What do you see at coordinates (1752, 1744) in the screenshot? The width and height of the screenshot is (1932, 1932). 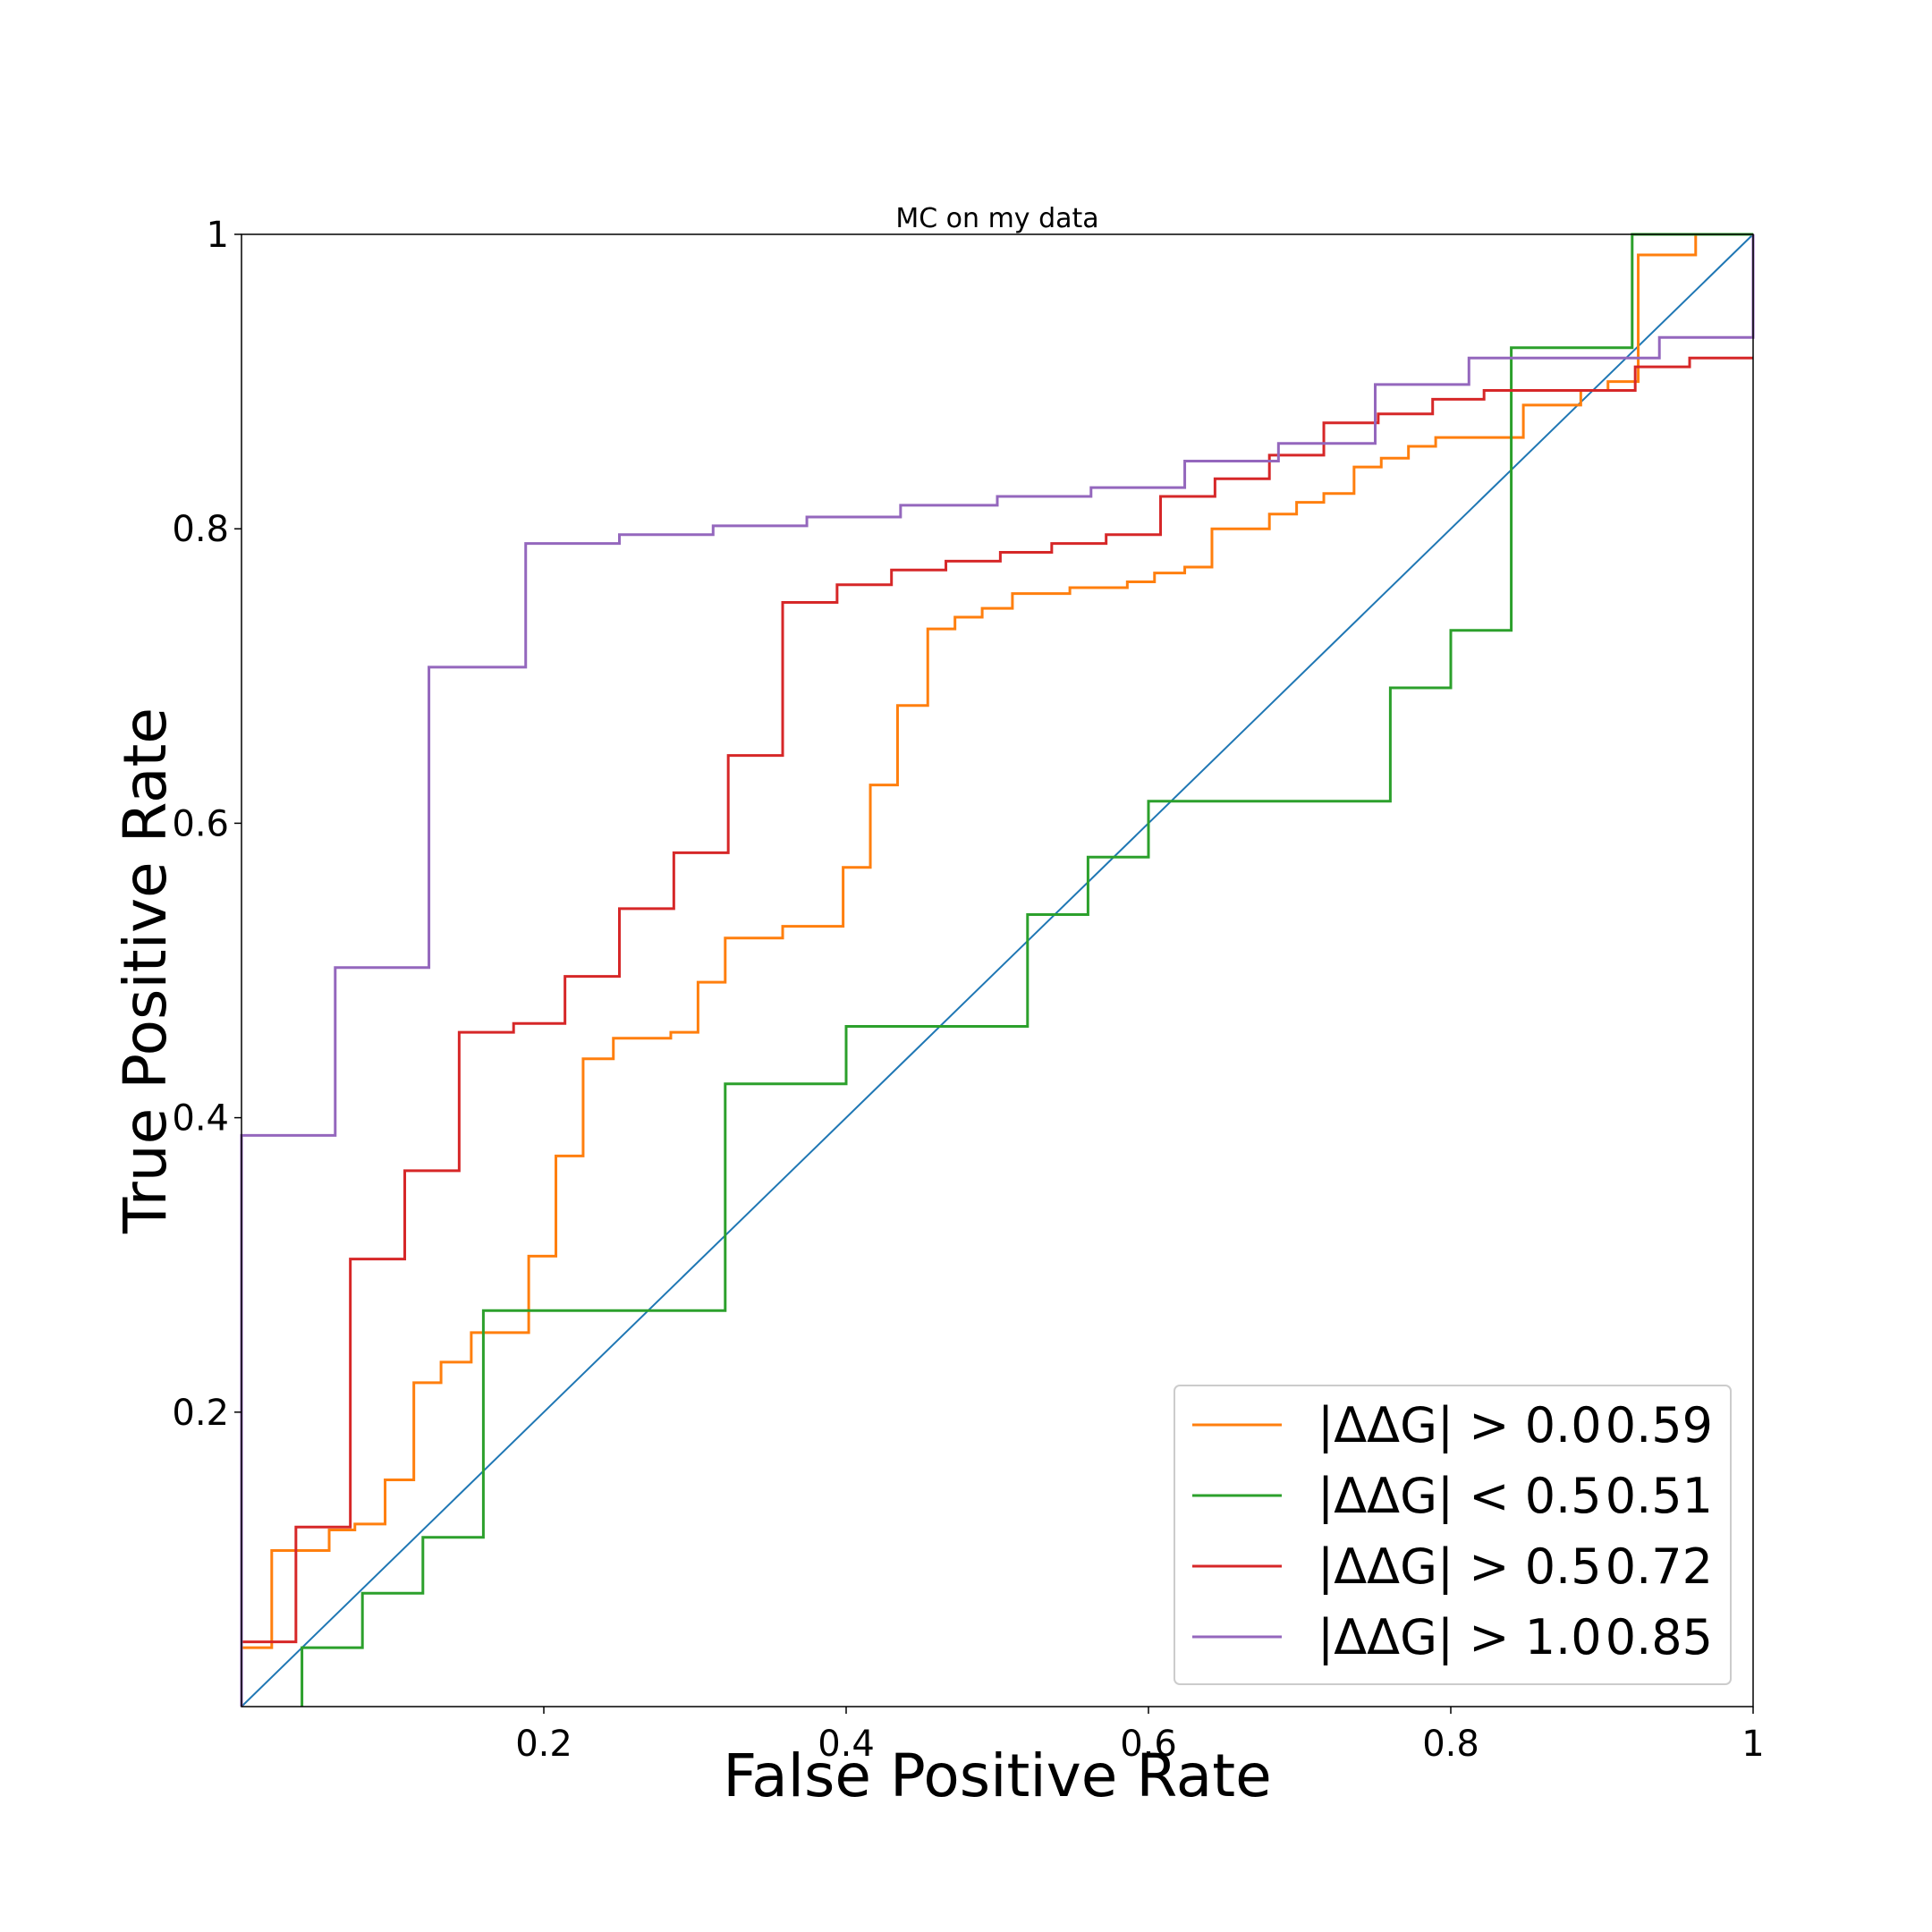 I see `x-tick-label: 1` at bounding box center [1752, 1744].